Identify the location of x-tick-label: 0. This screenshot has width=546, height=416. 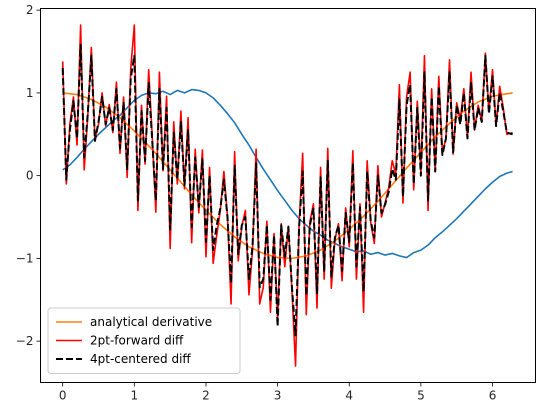
(63, 396).